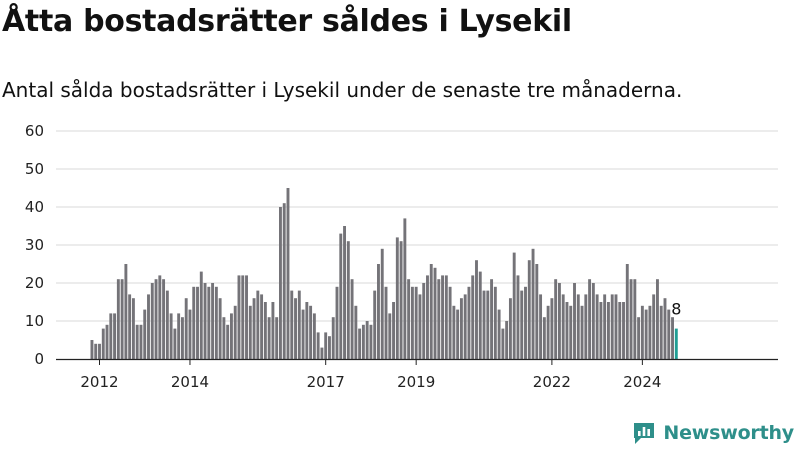  I want to click on x-tick-label: 2022, so click(552, 382).